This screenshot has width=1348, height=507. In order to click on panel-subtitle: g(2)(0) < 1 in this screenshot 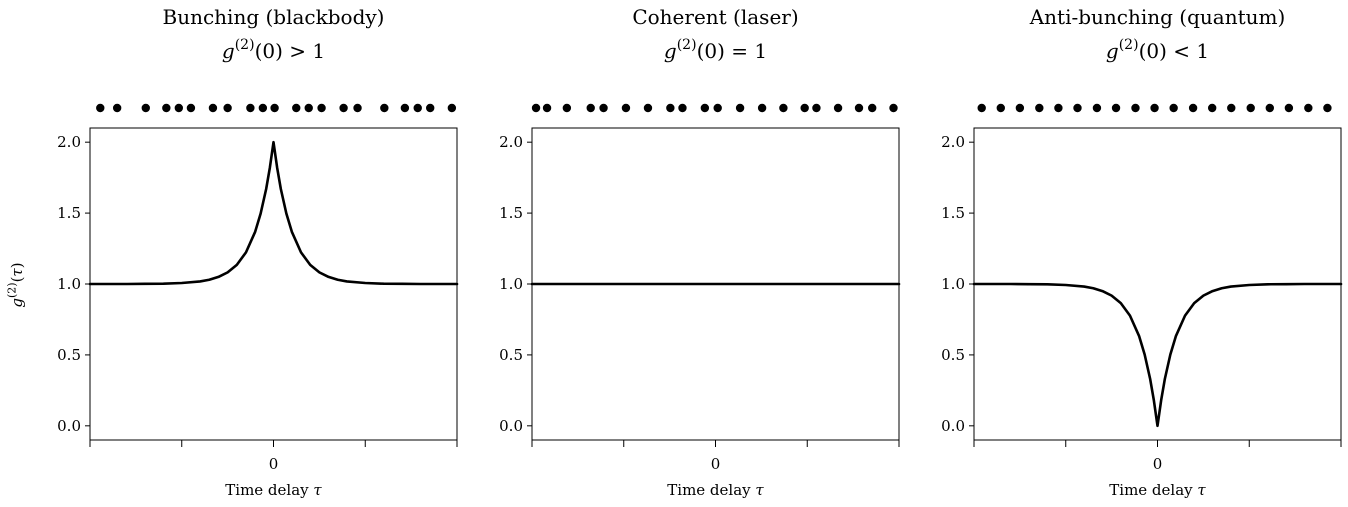, I will do `click(1157, 50)`.